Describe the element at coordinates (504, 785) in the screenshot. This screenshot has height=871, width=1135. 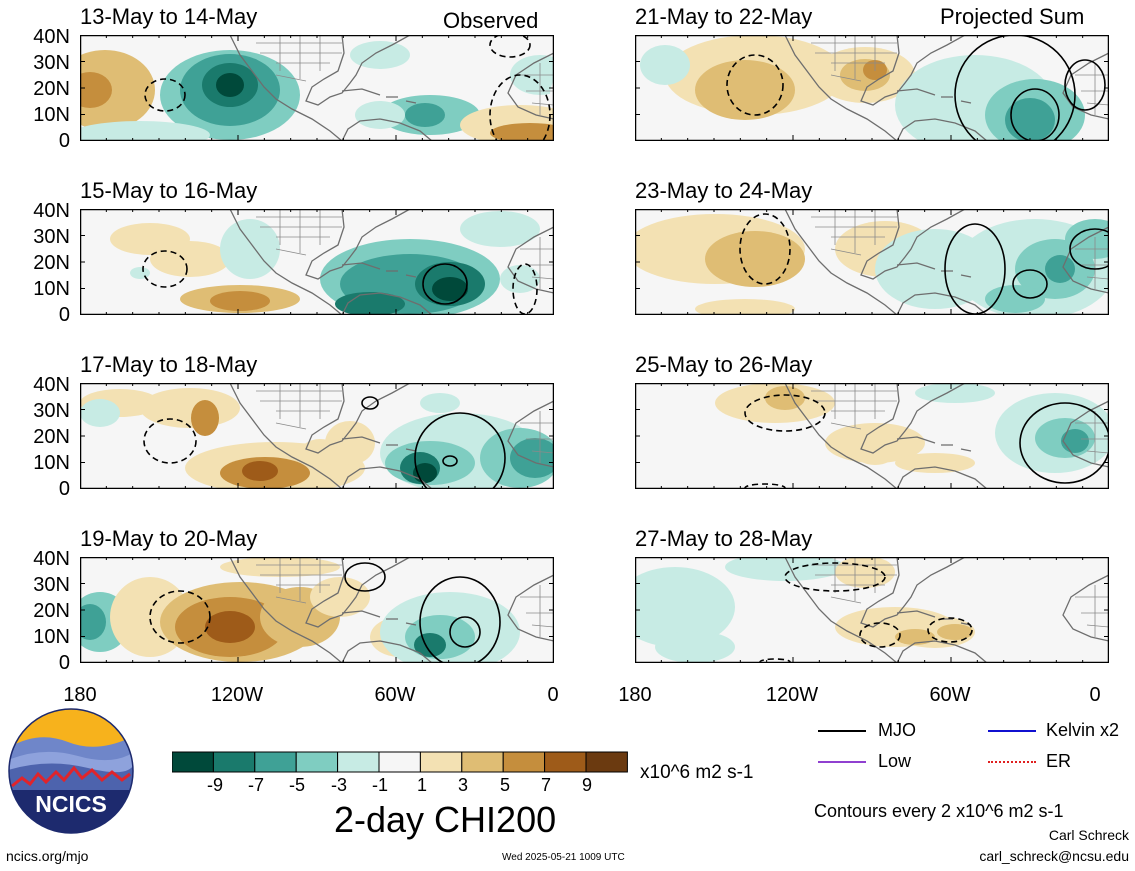
I see `colorbar-label: 5` at that location.